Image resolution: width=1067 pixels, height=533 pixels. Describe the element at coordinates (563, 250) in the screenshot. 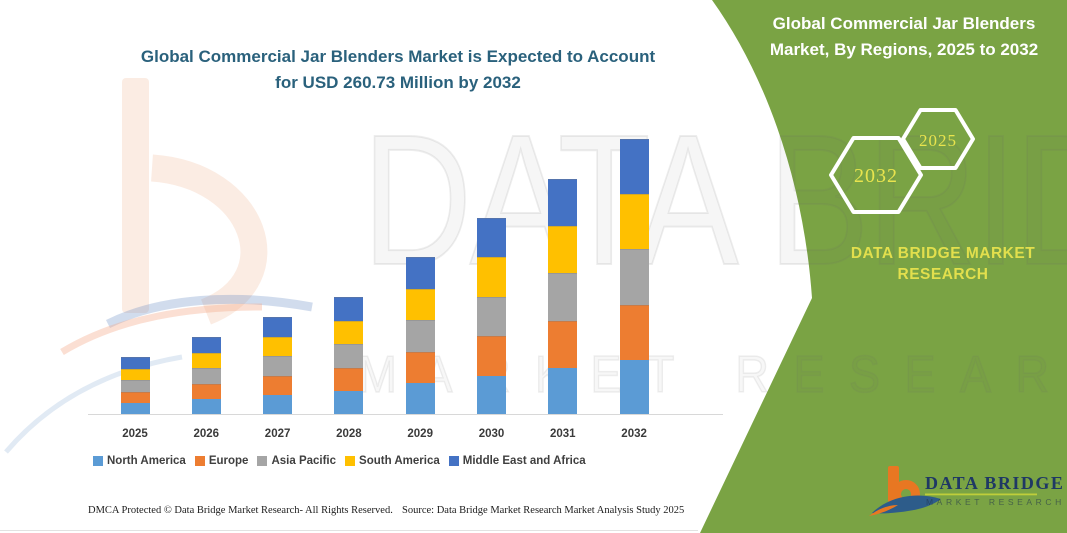

I see `segment-south-america-2031` at that location.